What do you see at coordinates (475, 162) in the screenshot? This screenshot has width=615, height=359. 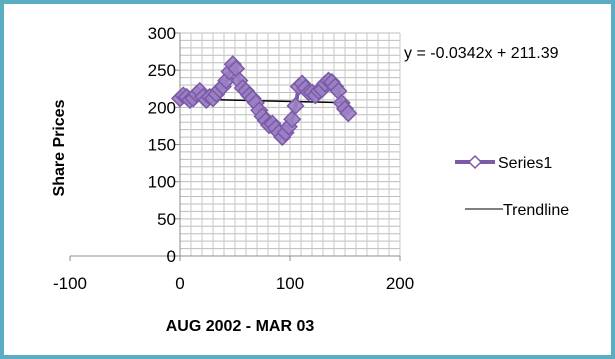 I see `legend-series1-marker` at bounding box center [475, 162].